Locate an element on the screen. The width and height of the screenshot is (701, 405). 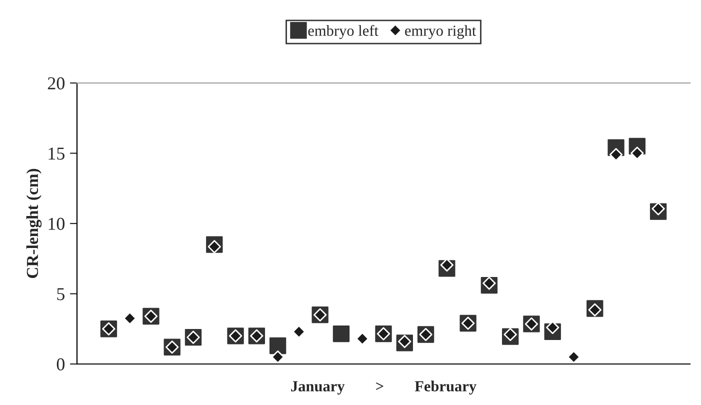
y-tick-label: 0 is located at coordinates (60, 364).